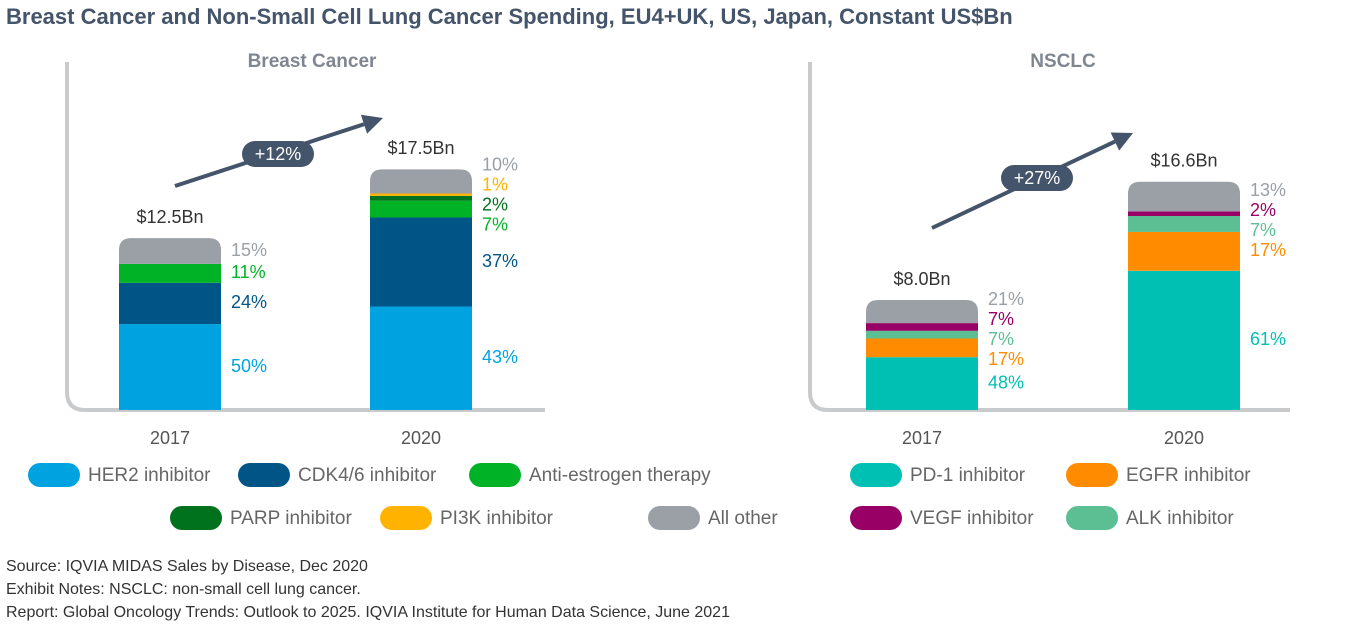  What do you see at coordinates (968, 475) in the screenshot?
I see `legend-label: PD-1 inhibitor` at bounding box center [968, 475].